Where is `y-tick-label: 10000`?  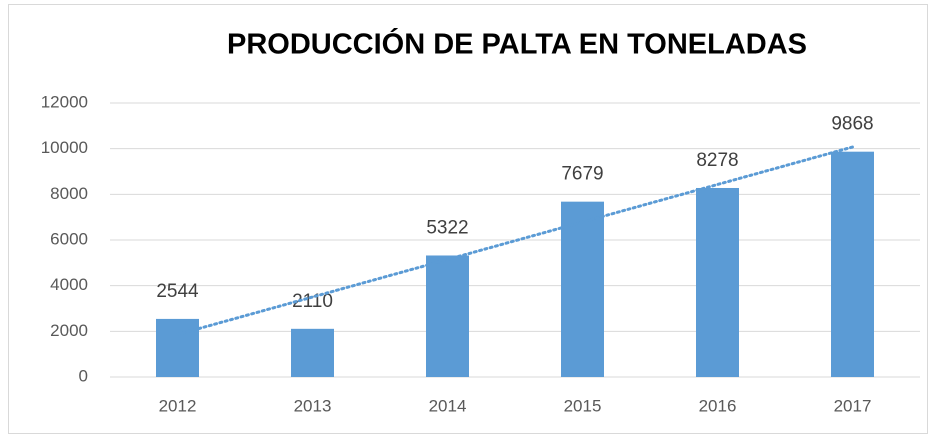 y-tick-label: 10000 is located at coordinates (64, 147).